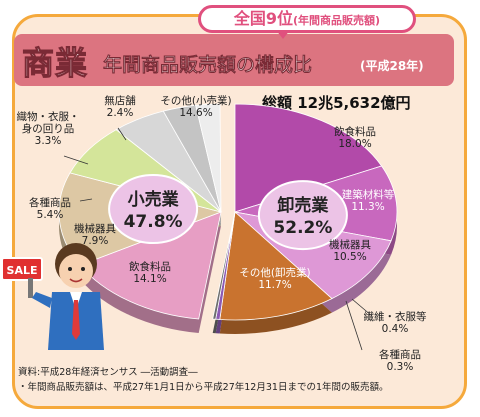 This screenshot has width=480, height=417. Describe the element at coordinates (336, 103) in the screenshot. I see `total-amount: 総額 12兆5,632億円` at that location.